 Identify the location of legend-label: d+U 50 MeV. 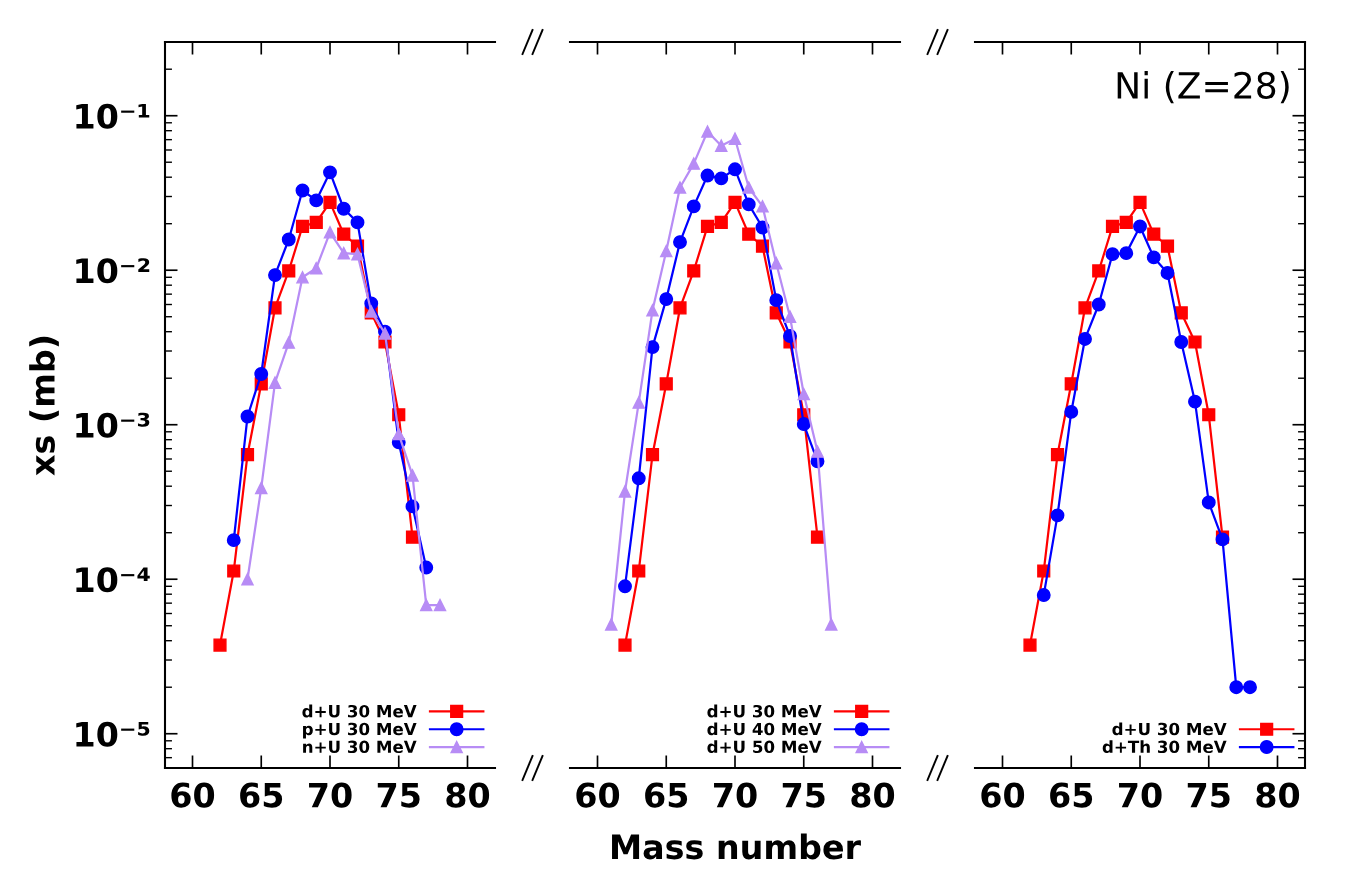
(764, 747).